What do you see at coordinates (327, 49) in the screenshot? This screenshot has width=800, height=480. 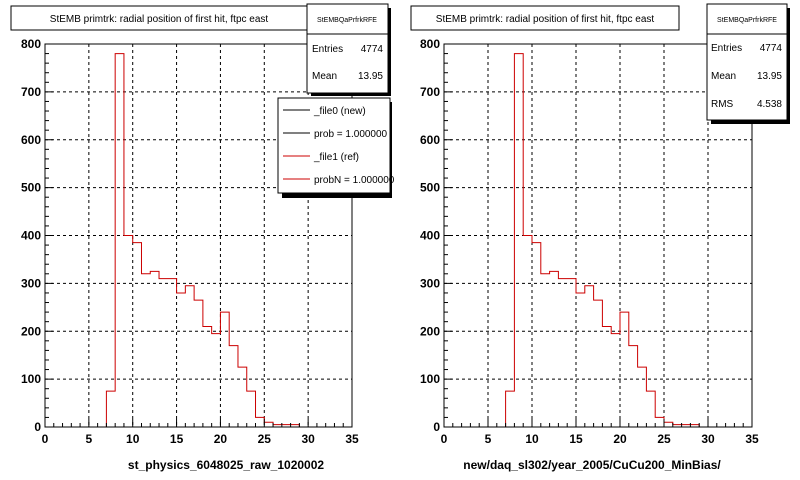 I see `left-stats-entries-label: Entries` at bounding box center [327, 49].